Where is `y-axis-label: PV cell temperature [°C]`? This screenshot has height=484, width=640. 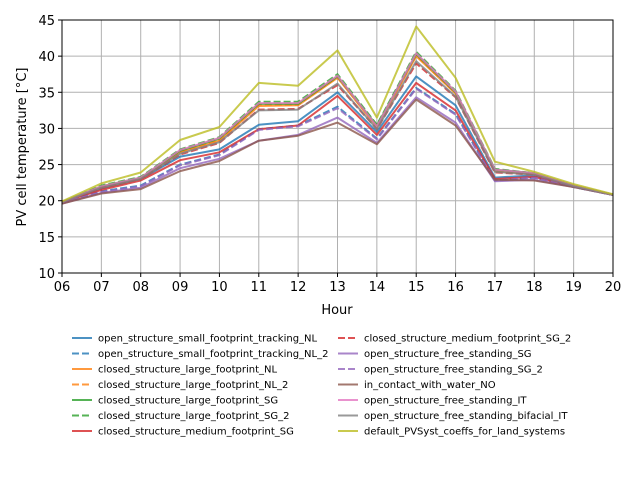 y-axis-label: PV cell temperature [°C] is located at coordinates (22, 147).